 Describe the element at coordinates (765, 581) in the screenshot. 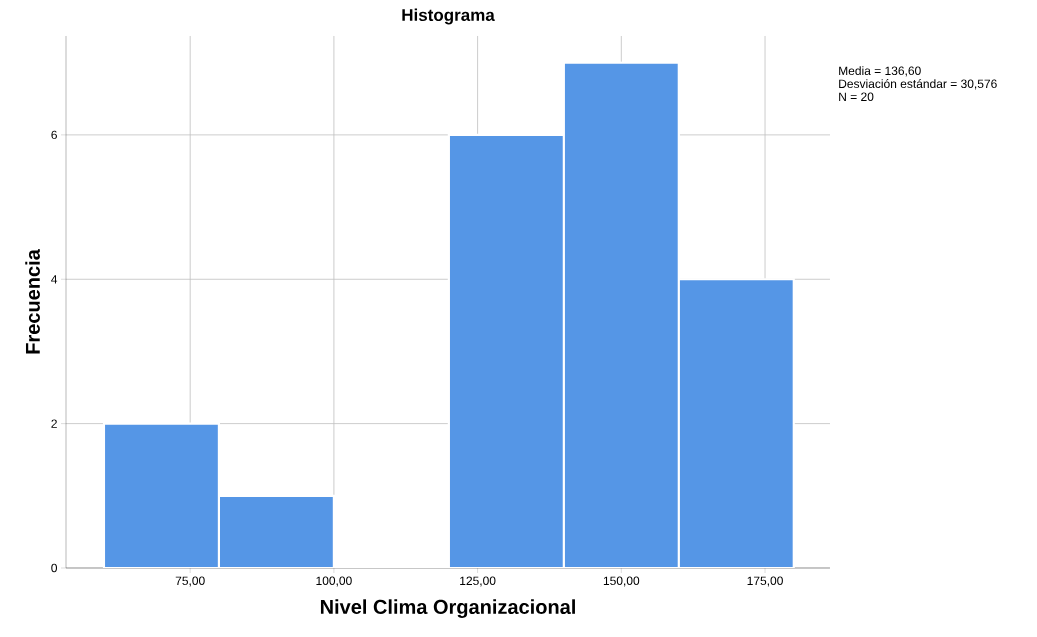

I see `x-tick-label: 175,00` at that location.